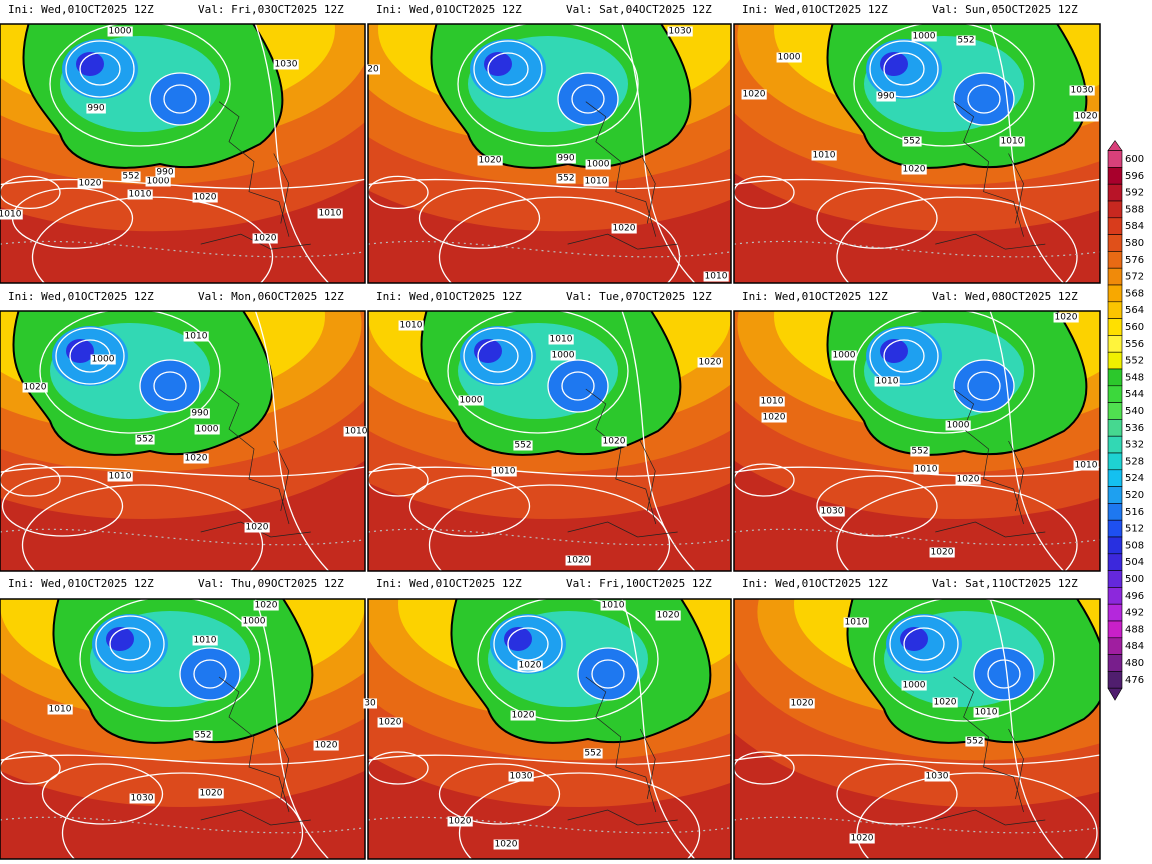 The width and height of the screenshot is (1152, 864). What do you see at coordinates (81, 296) in the screenshot?
I see `init-time: Ini: Wed,01OCT2025 12Z` at bounding box center [81, 296].